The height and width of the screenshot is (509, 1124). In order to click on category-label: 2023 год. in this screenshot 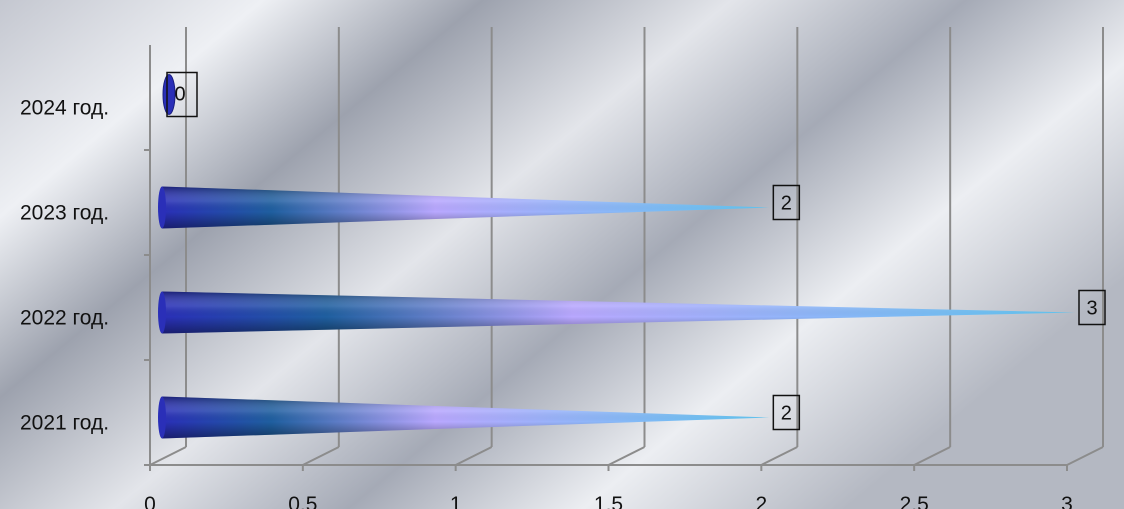, I will do `click(64, 213)`.